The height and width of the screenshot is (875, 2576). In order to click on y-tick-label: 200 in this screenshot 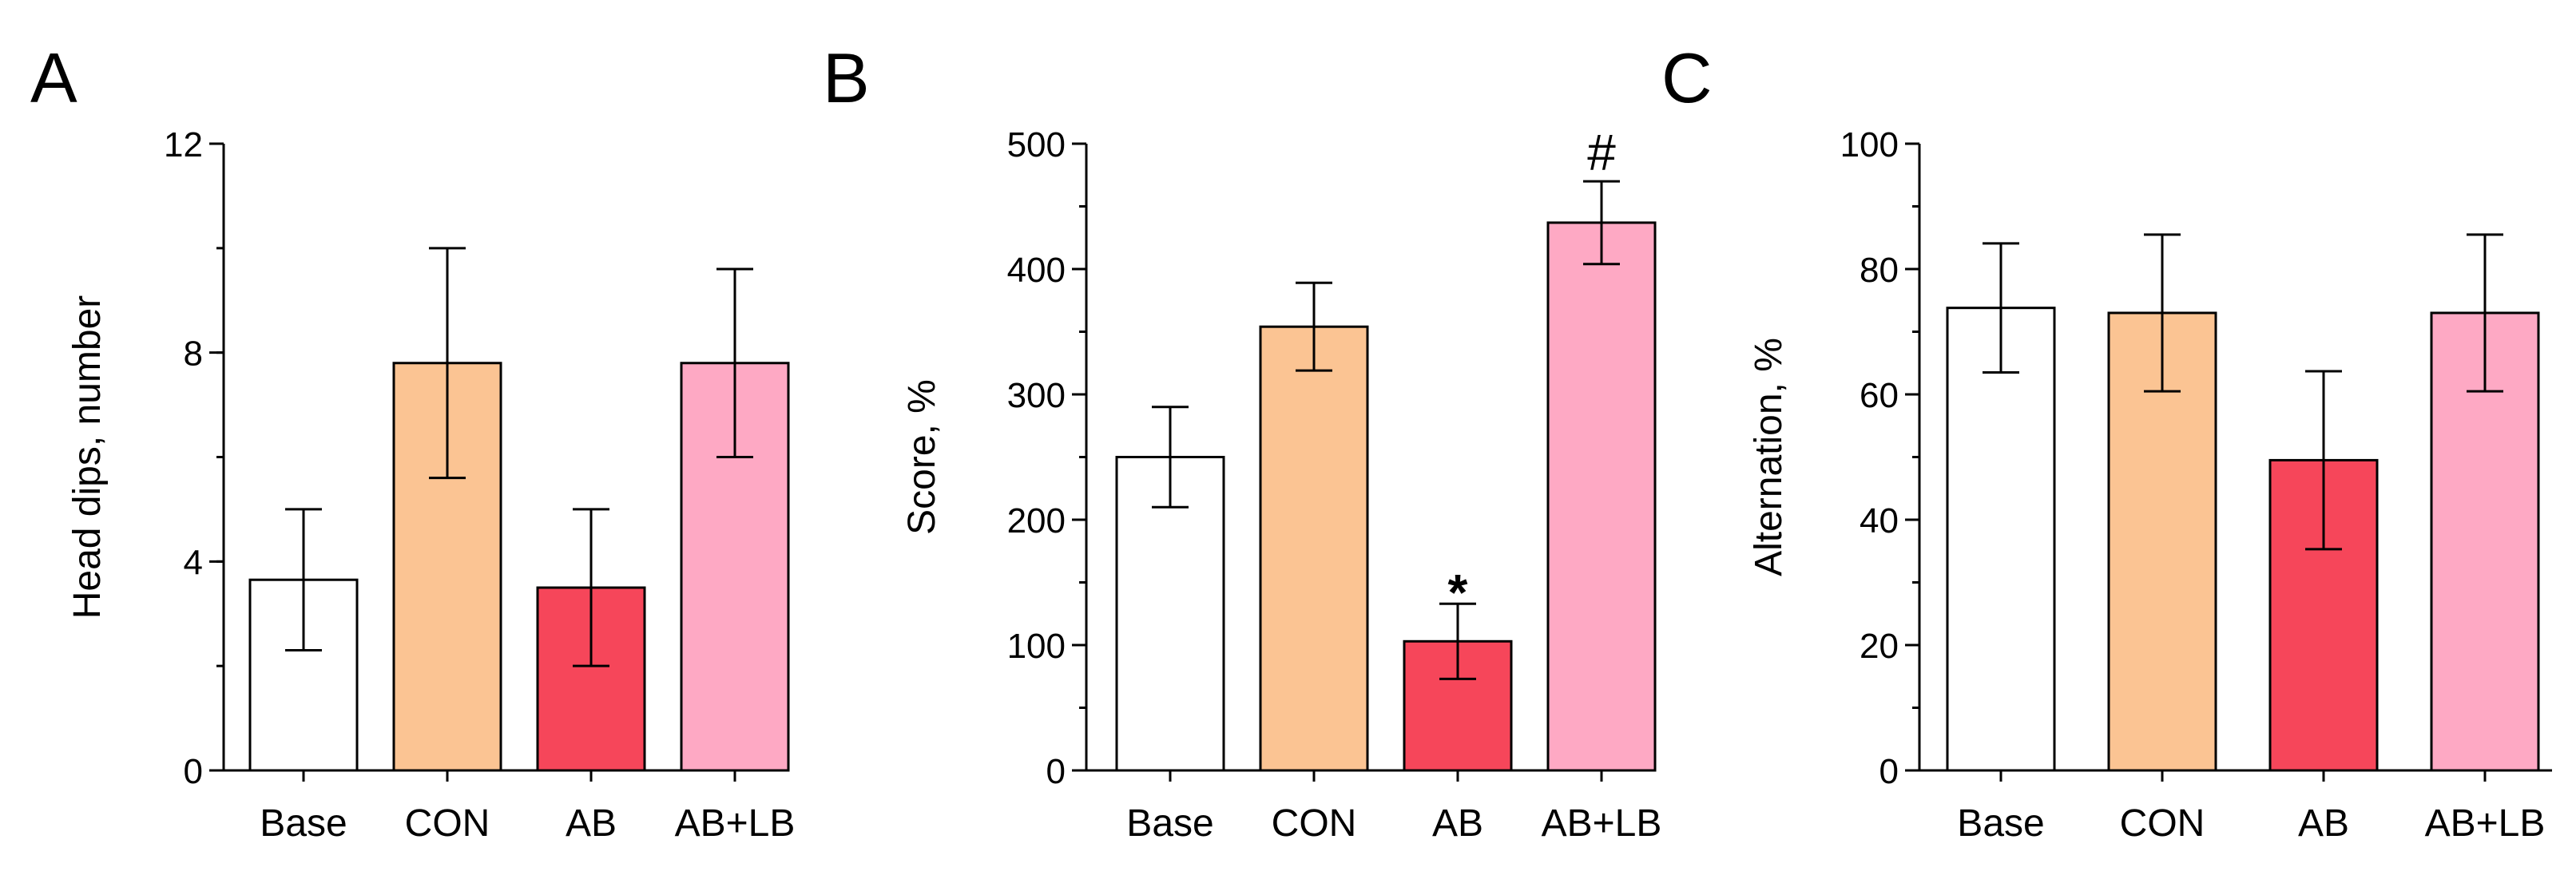, I will do `click(1036, 520)`.